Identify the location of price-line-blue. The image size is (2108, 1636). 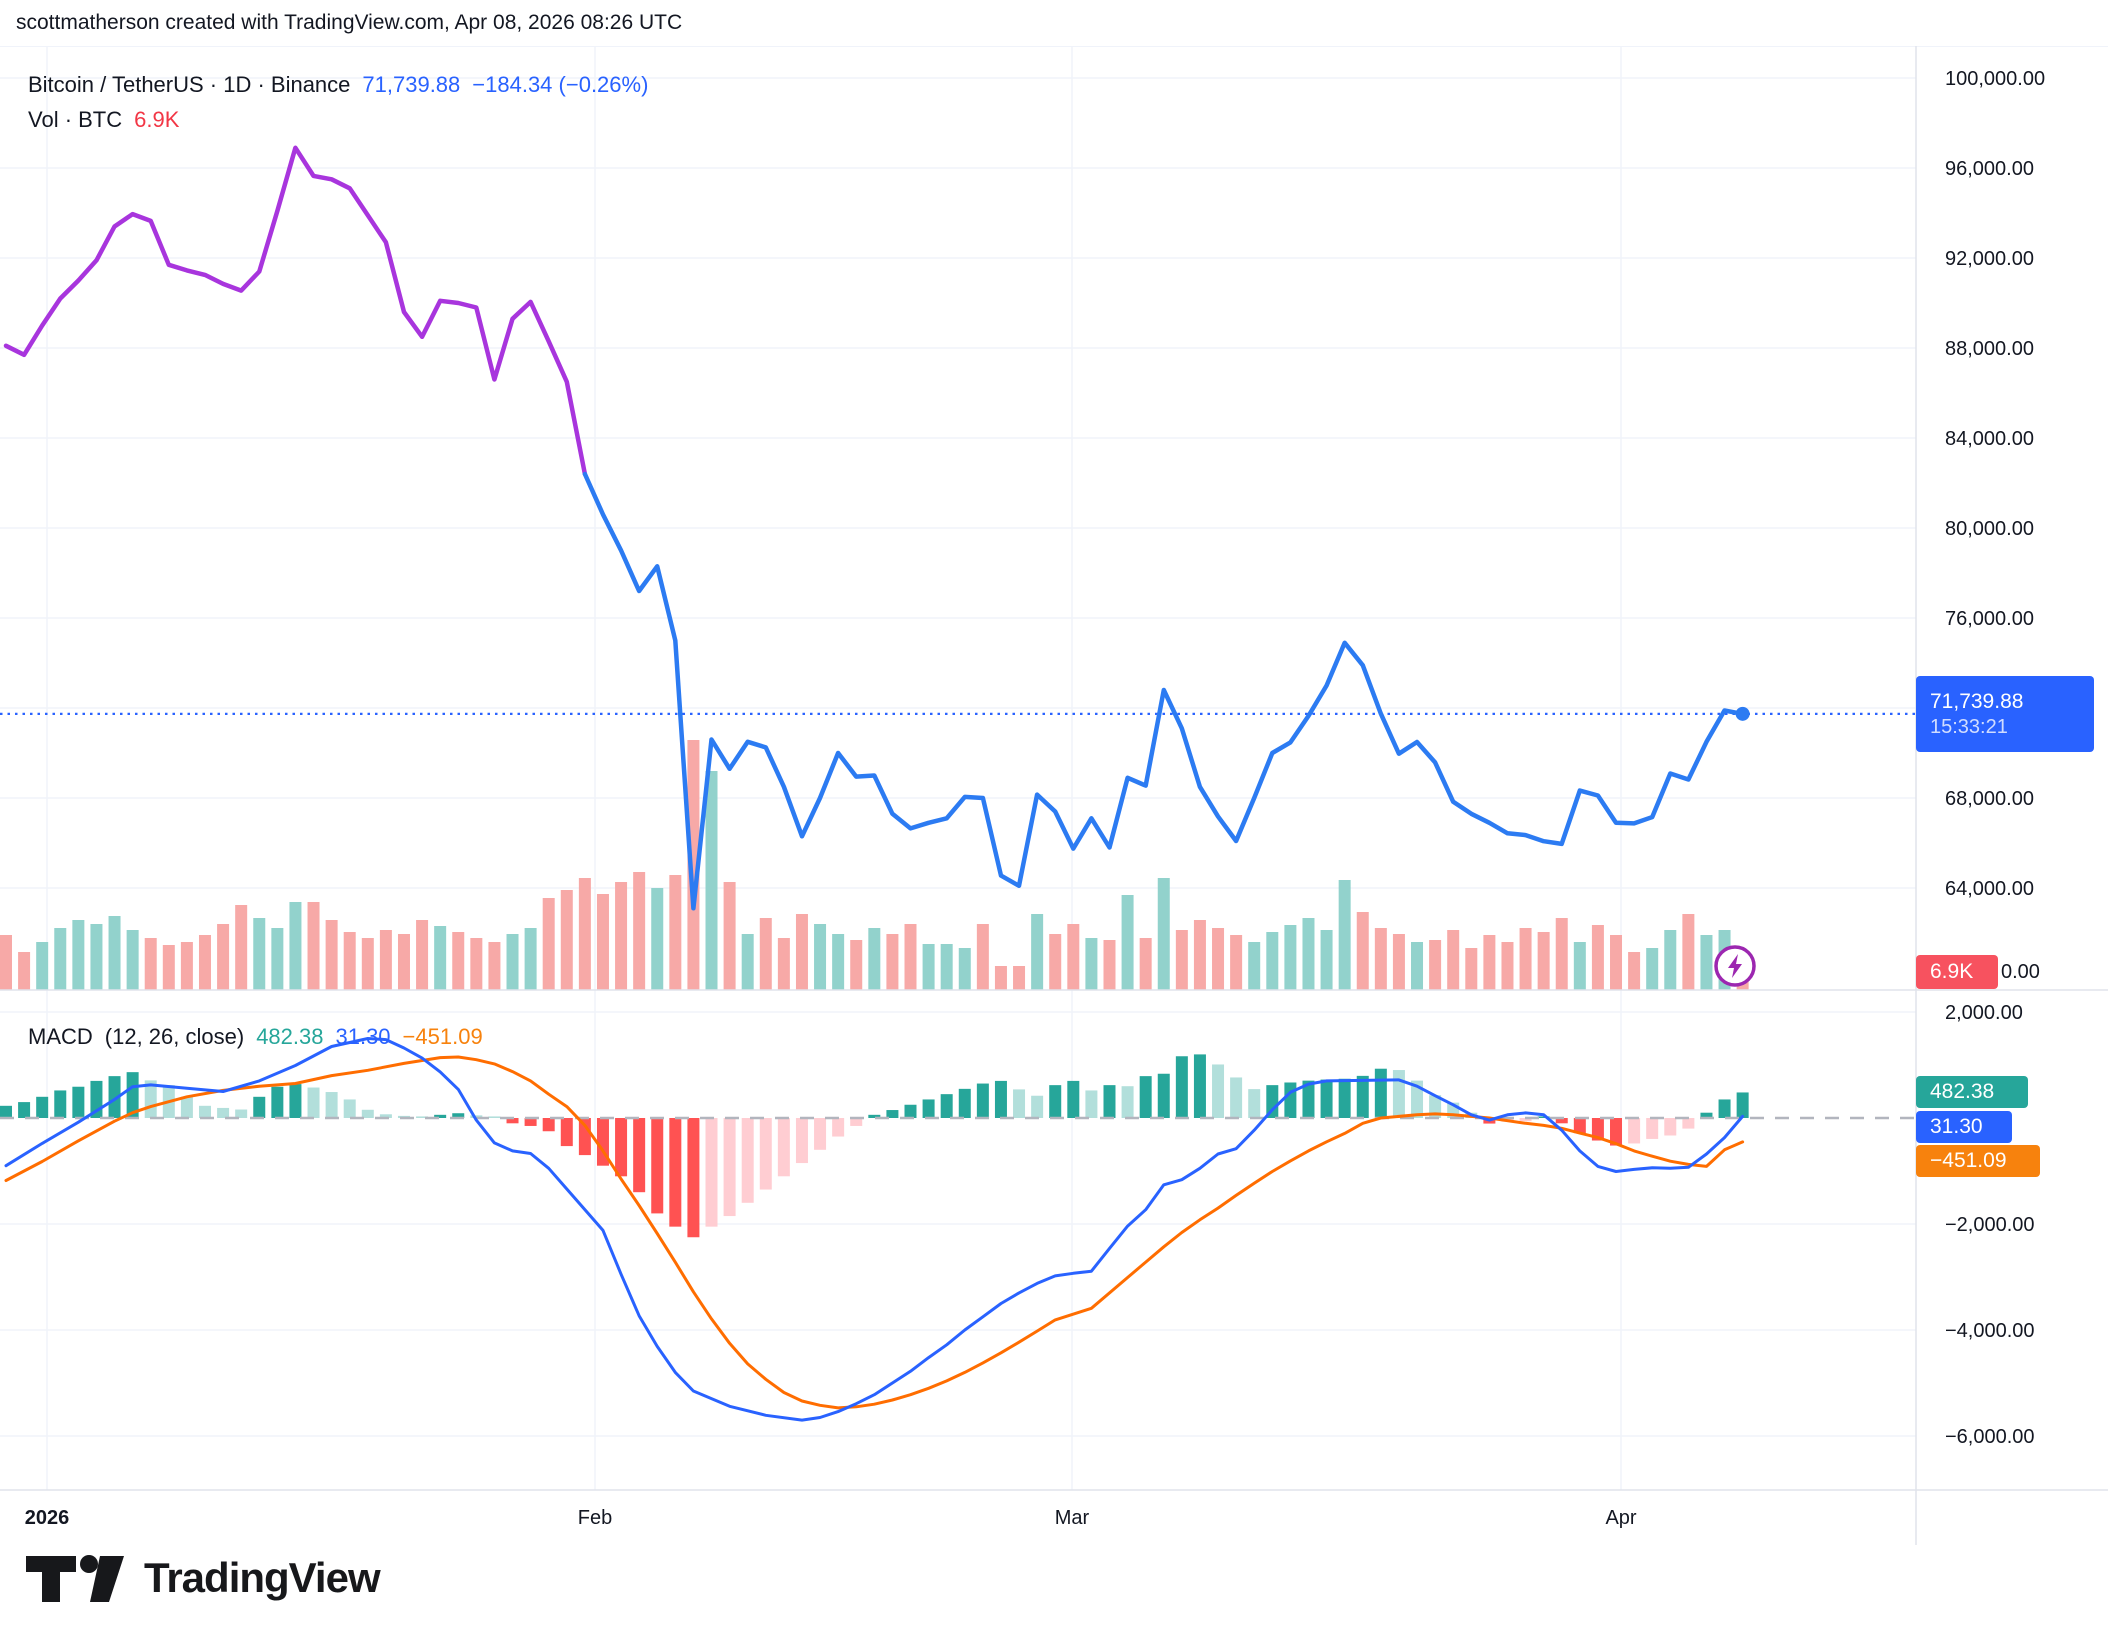
(1163, 691).